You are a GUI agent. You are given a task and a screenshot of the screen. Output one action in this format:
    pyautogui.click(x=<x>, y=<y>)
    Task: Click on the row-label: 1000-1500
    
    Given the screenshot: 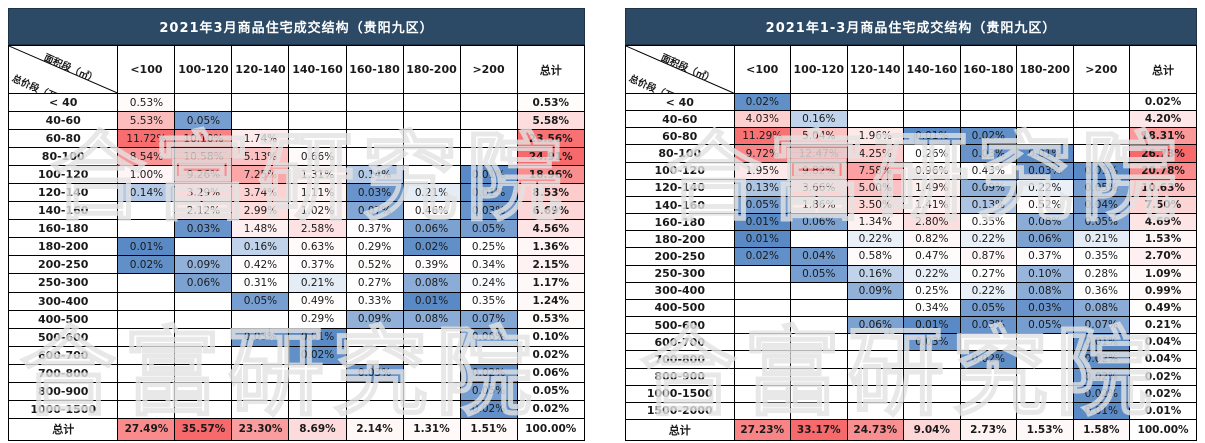 What is the action you would take?
    pyautogui.click(x=680, y=393)
    